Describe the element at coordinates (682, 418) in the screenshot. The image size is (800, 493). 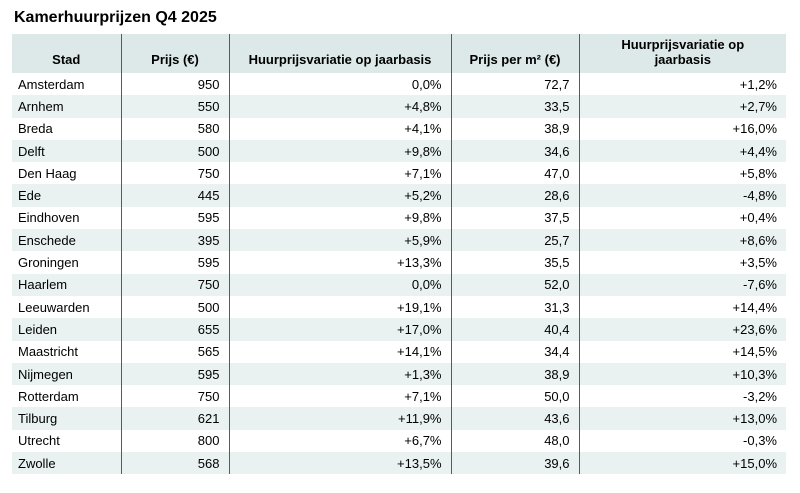
I see `variatie-jaar-m2-cell: +13,0%` at that location.